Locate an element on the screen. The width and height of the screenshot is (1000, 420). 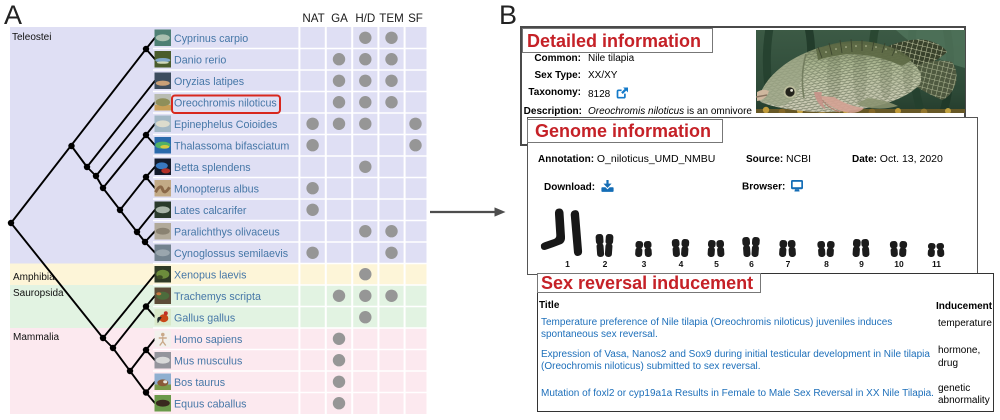
svg-text: Equus caballus is located at coordinates (210, 405).